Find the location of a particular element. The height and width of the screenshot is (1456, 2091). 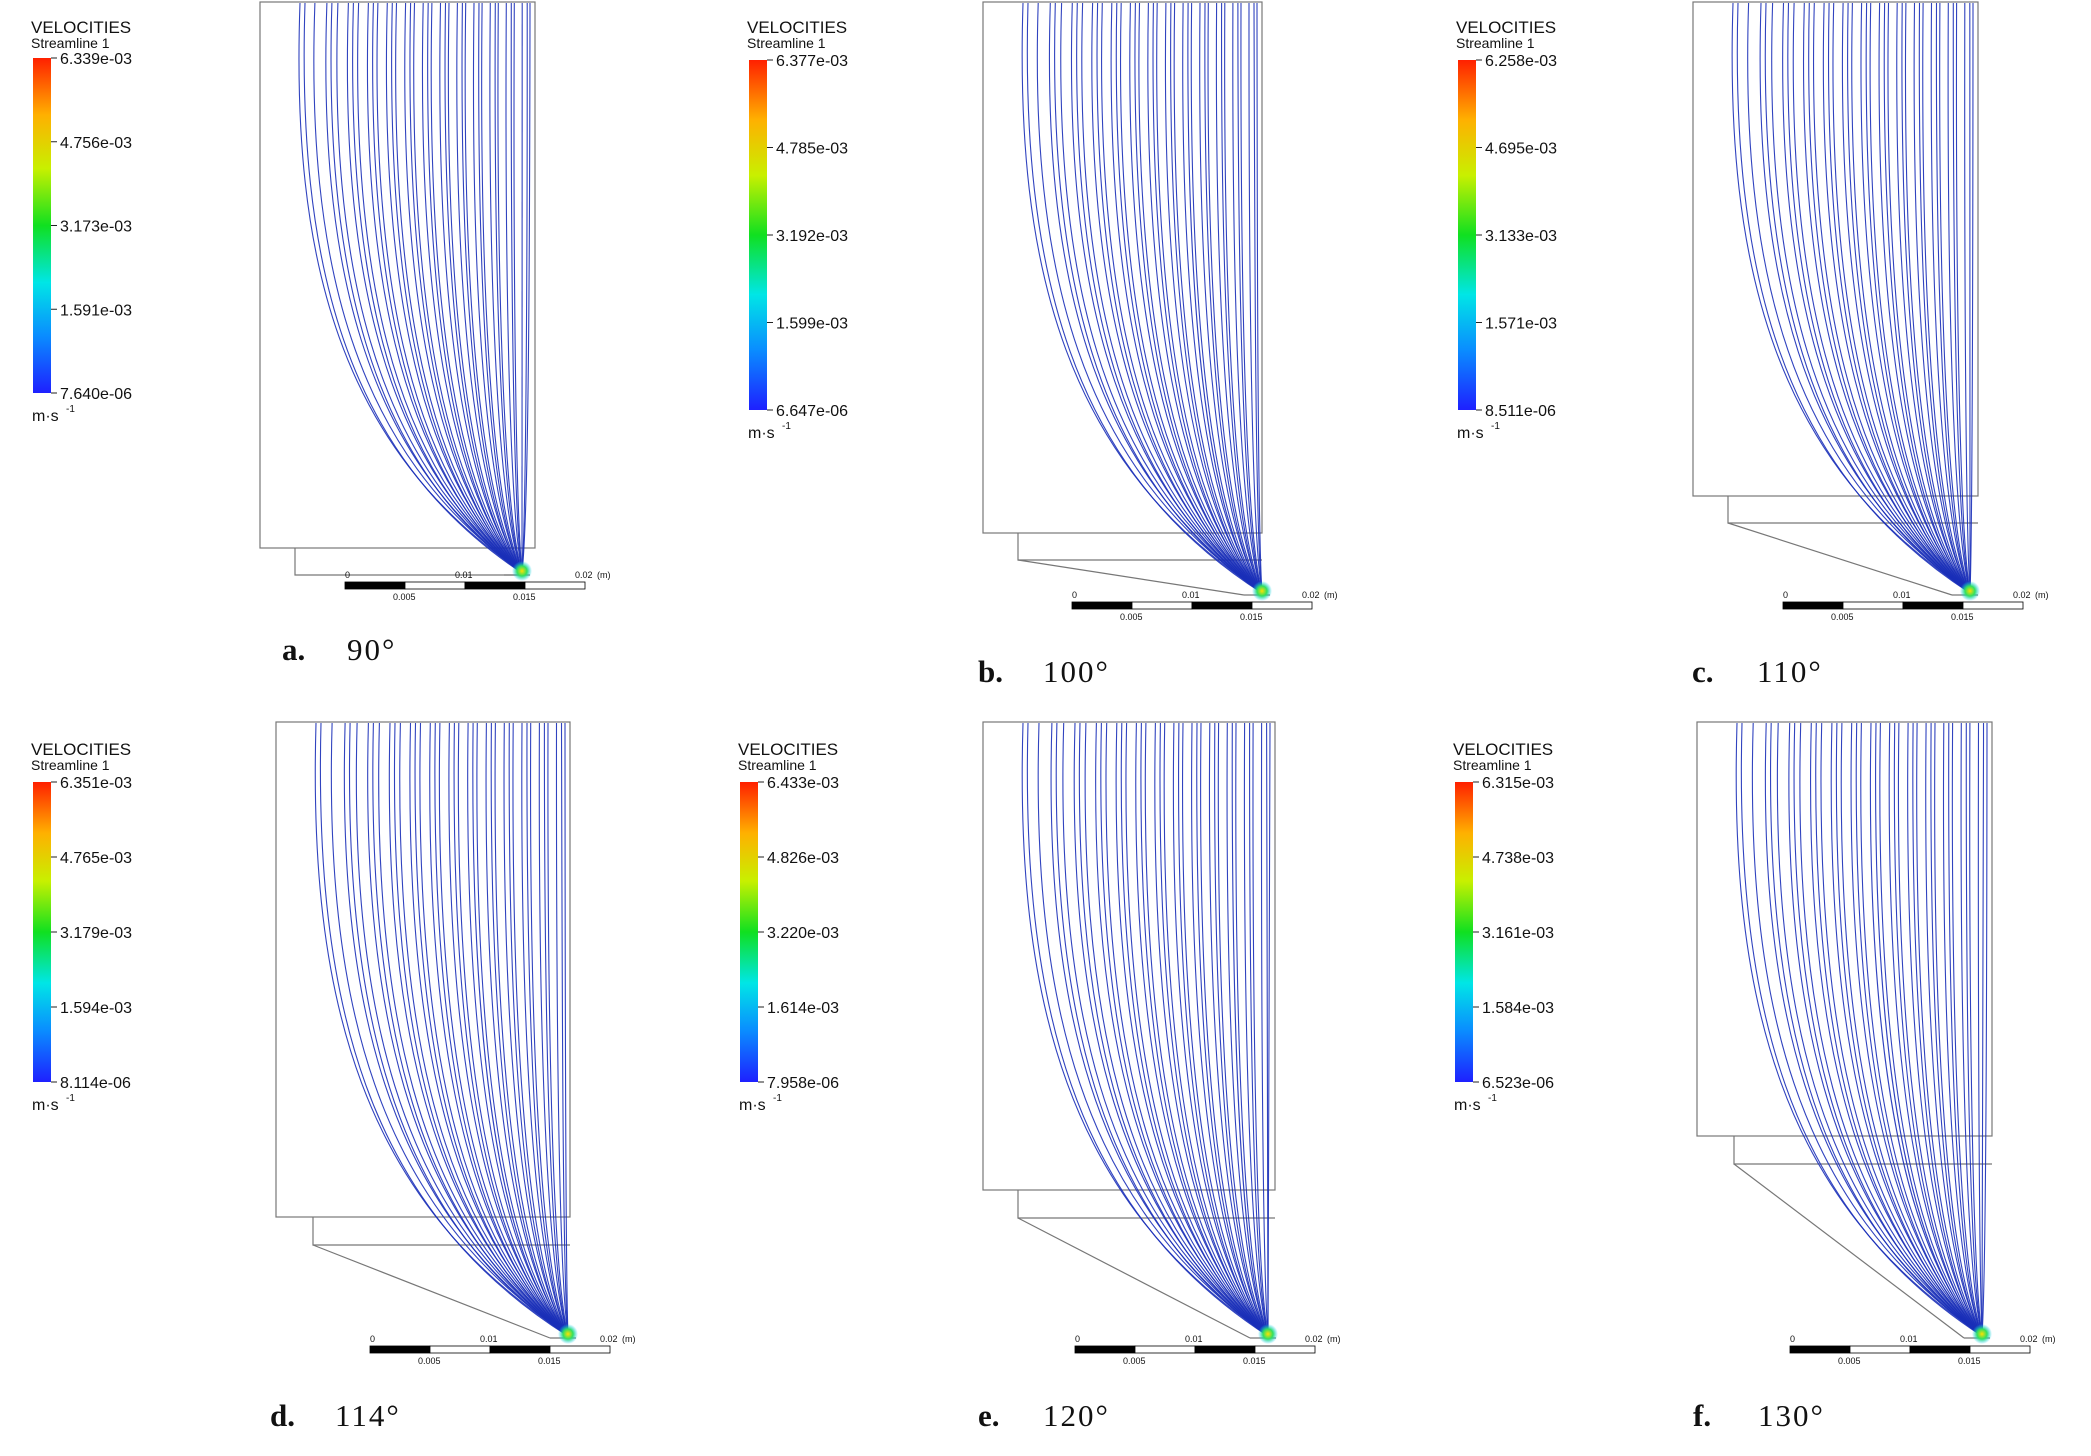

legend-tick-label: 3.192e-03 is located at coordinates (812, 236).